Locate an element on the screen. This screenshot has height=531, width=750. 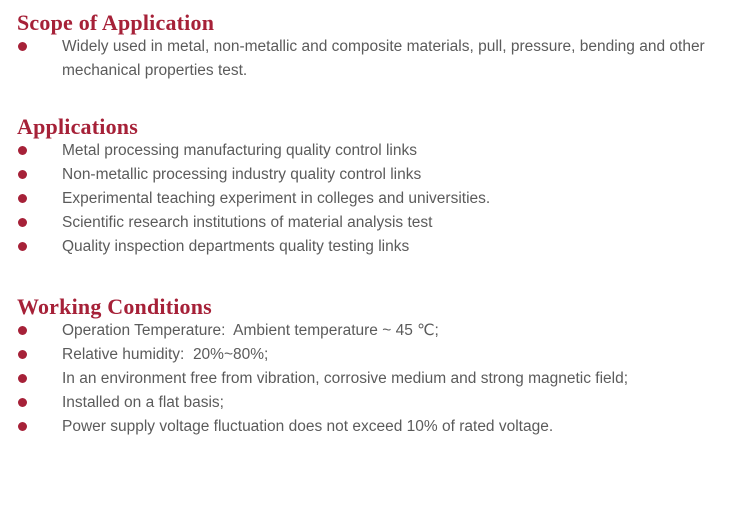
list-item: Installed on a flat basis; is located at coordinates (364, 403).